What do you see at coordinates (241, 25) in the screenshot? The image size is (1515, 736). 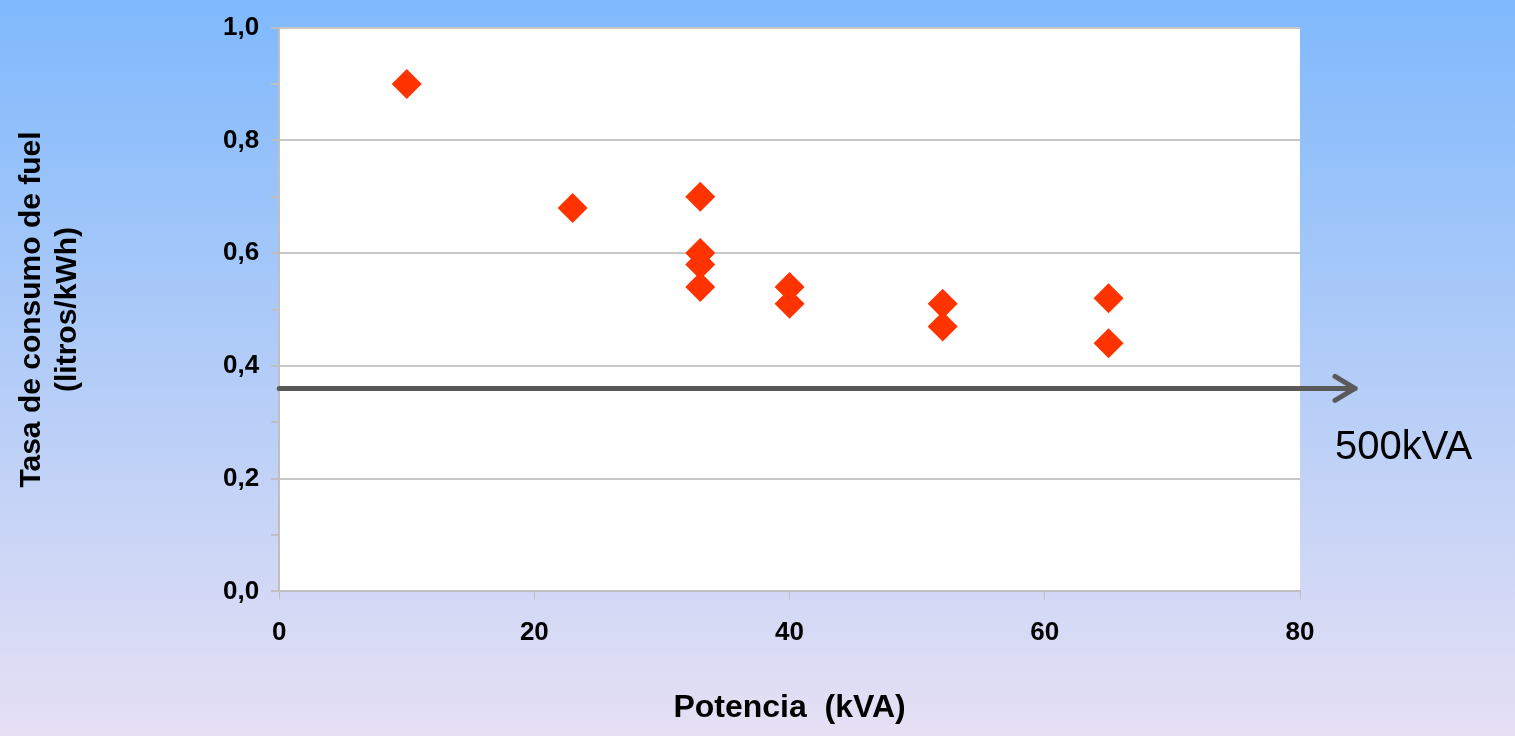 I see `y-tick-label: 1,0` at bounding box center [241, 25].